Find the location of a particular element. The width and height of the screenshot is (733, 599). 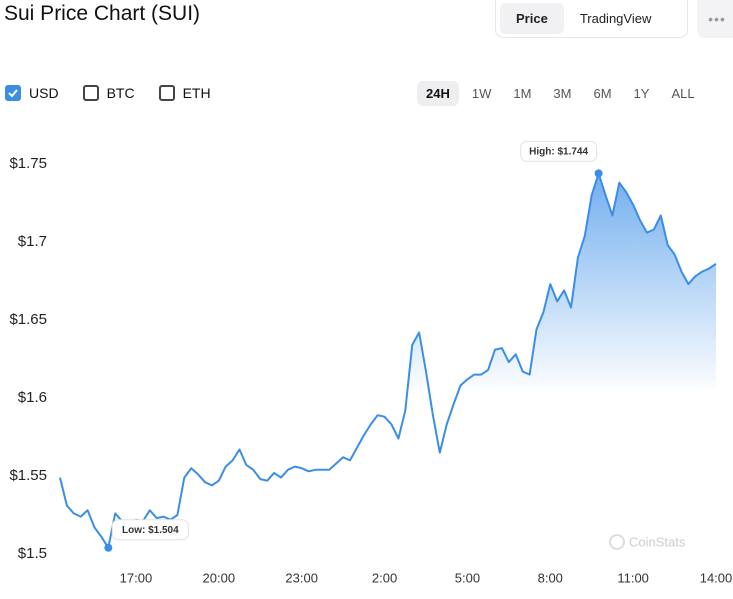

currency-option: ETH is located at coordinates (184, 93).